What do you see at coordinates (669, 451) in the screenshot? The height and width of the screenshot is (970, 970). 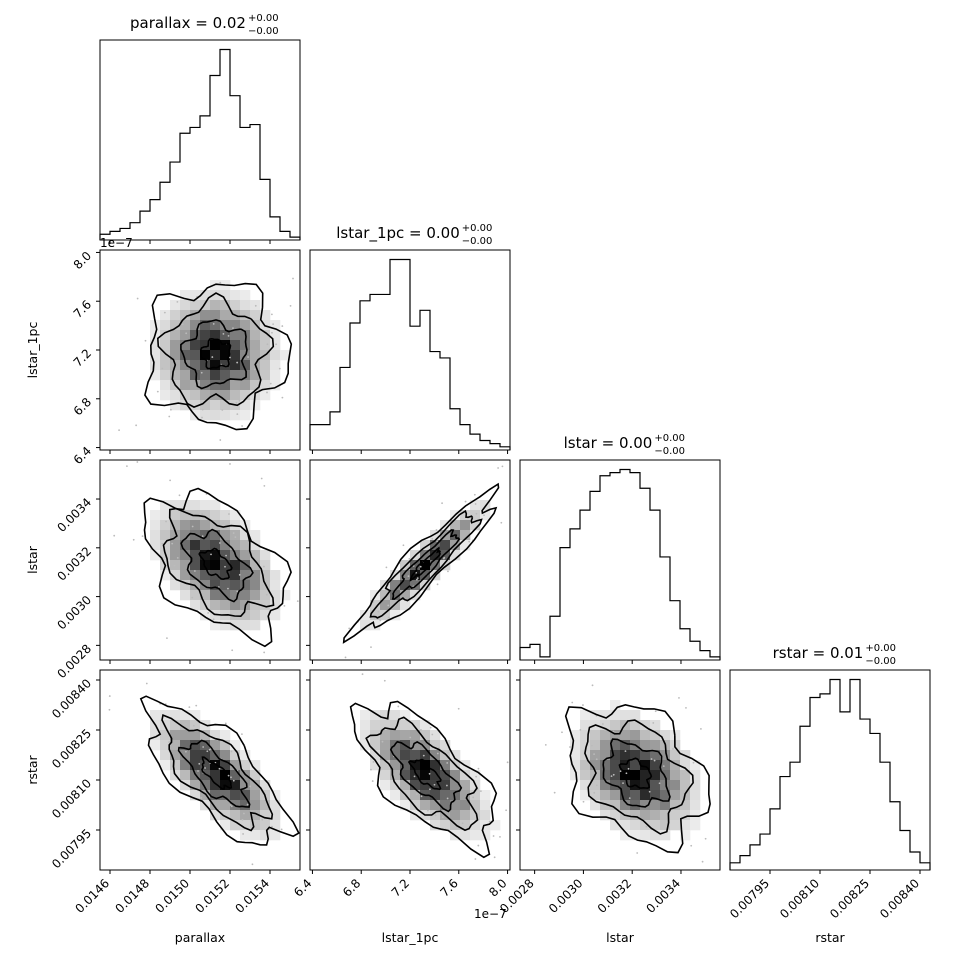 I see `title-lower-error: −0.00` at bounding box center [669, 451].